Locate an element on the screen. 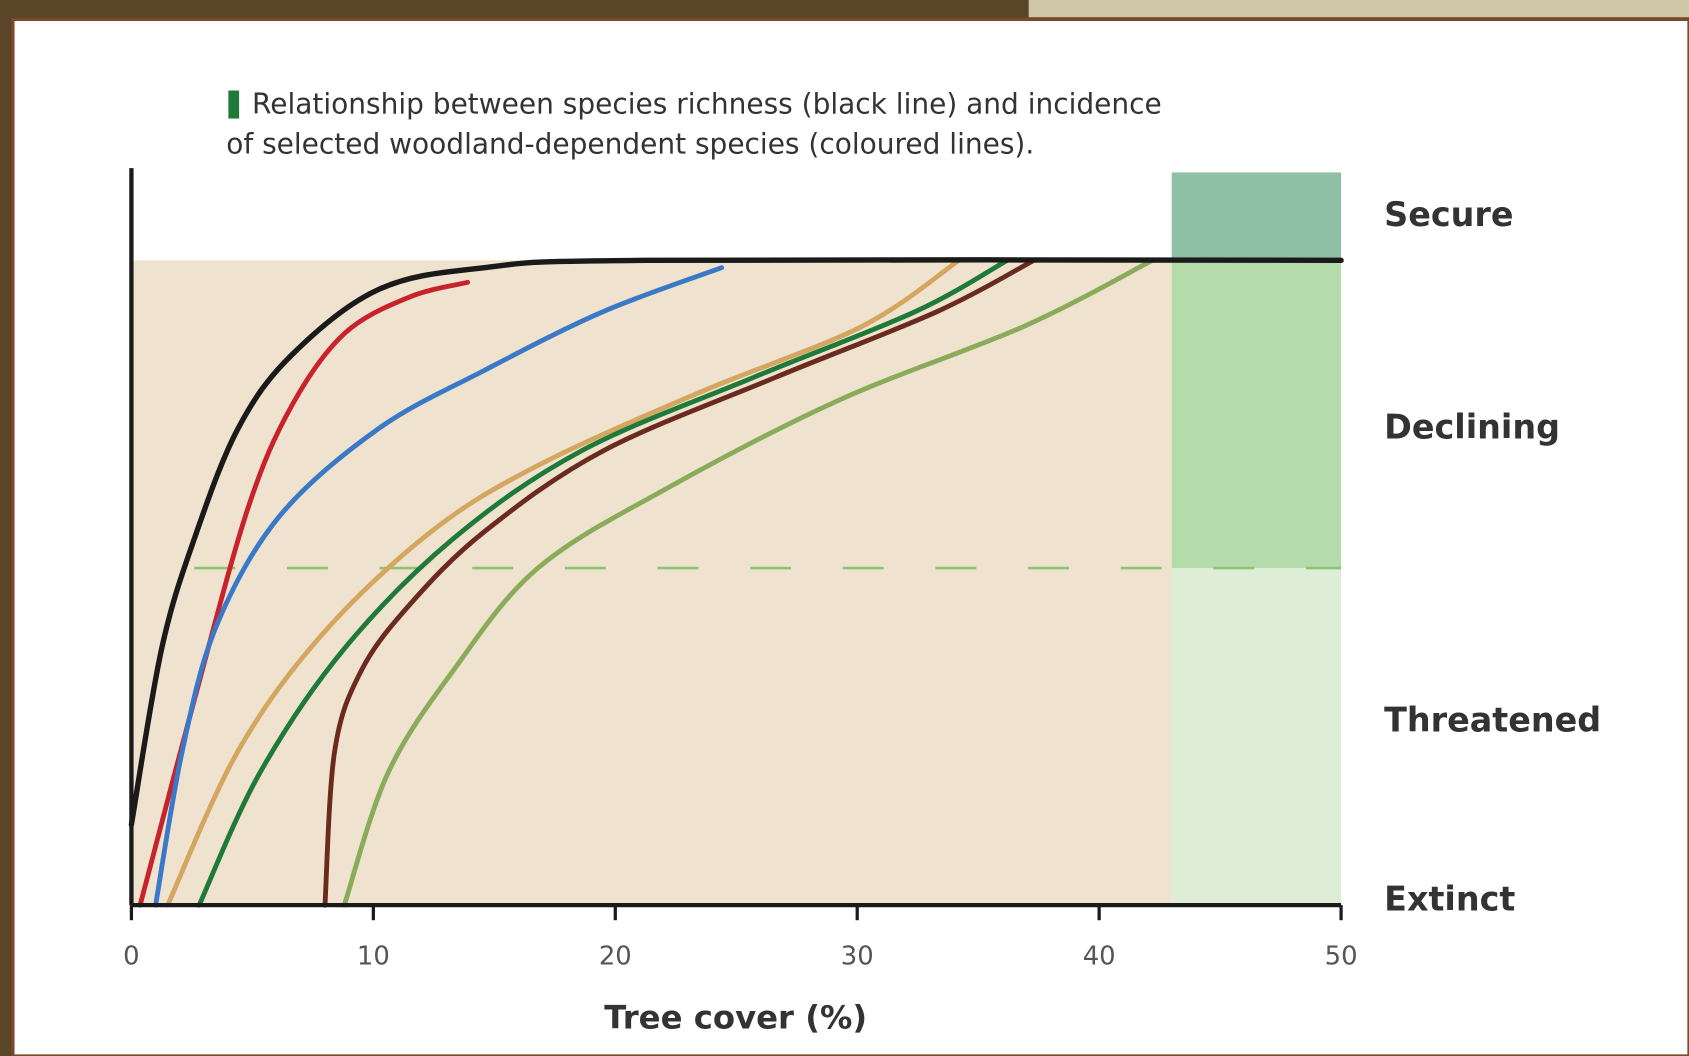 The image size is (1689, 1056). zone-label: Declining is located at coordinates (1472, 426).